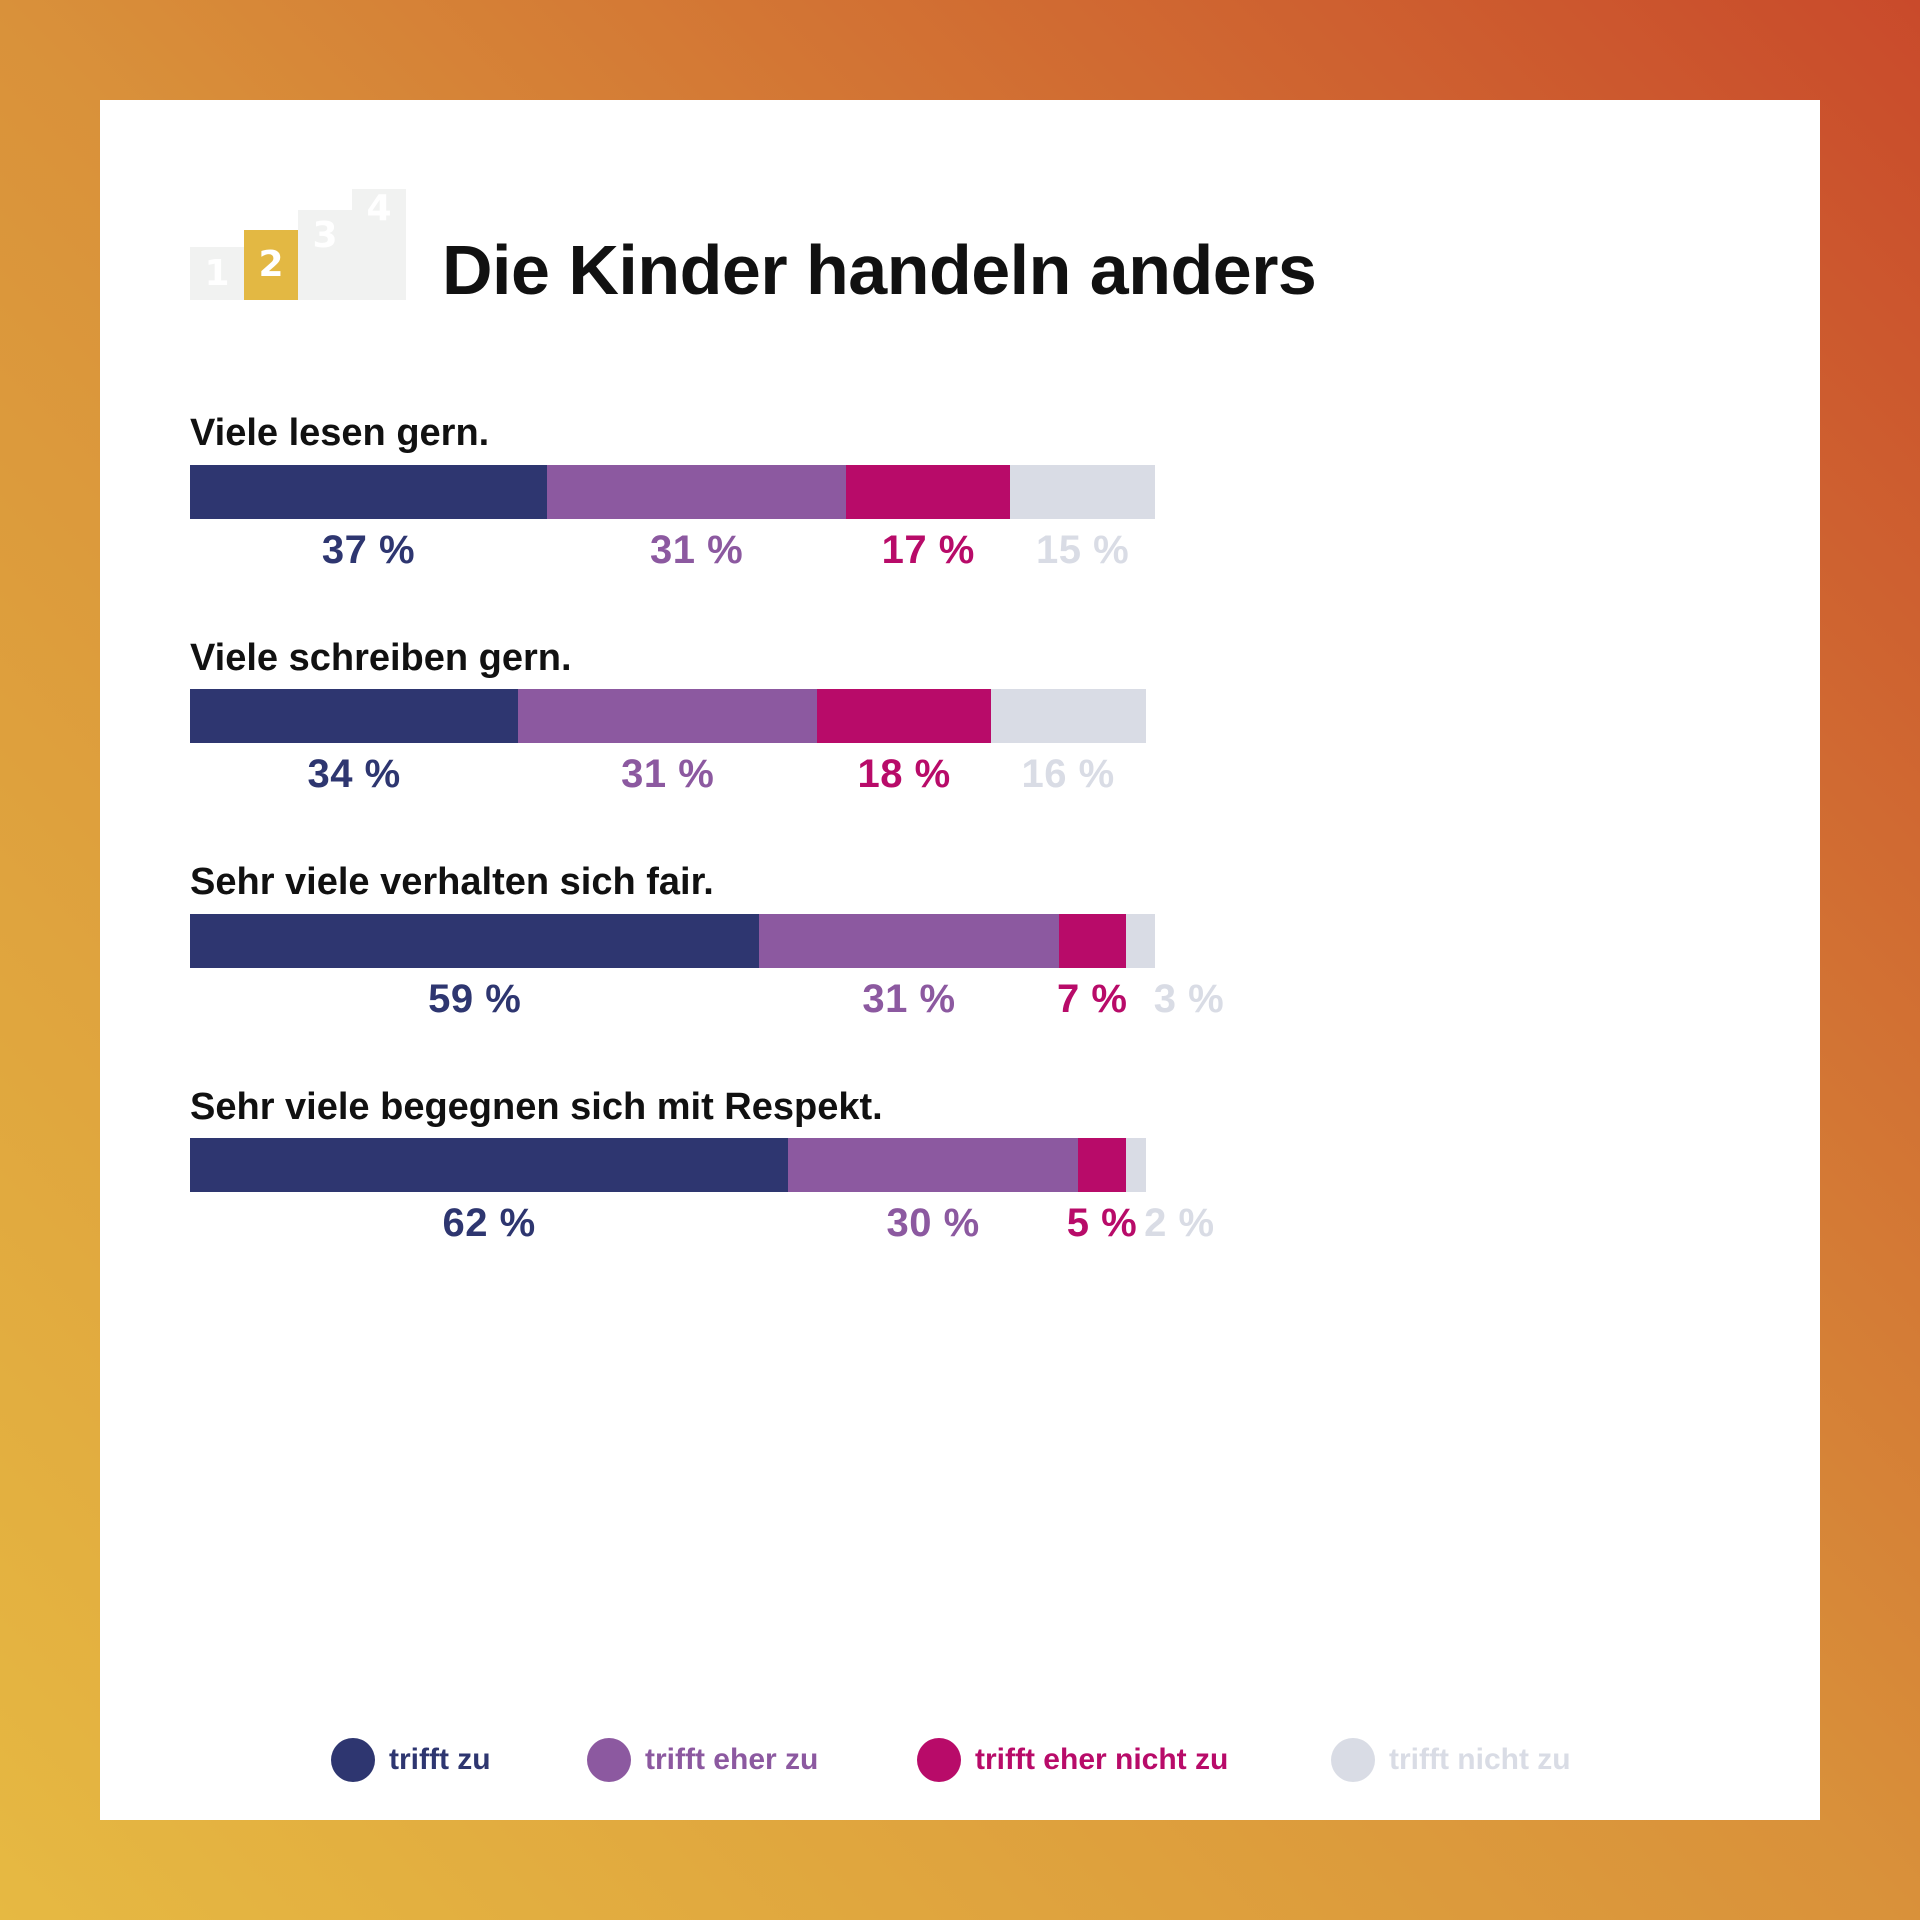  I want to click on data-label: 37 %, so click(368, 550).